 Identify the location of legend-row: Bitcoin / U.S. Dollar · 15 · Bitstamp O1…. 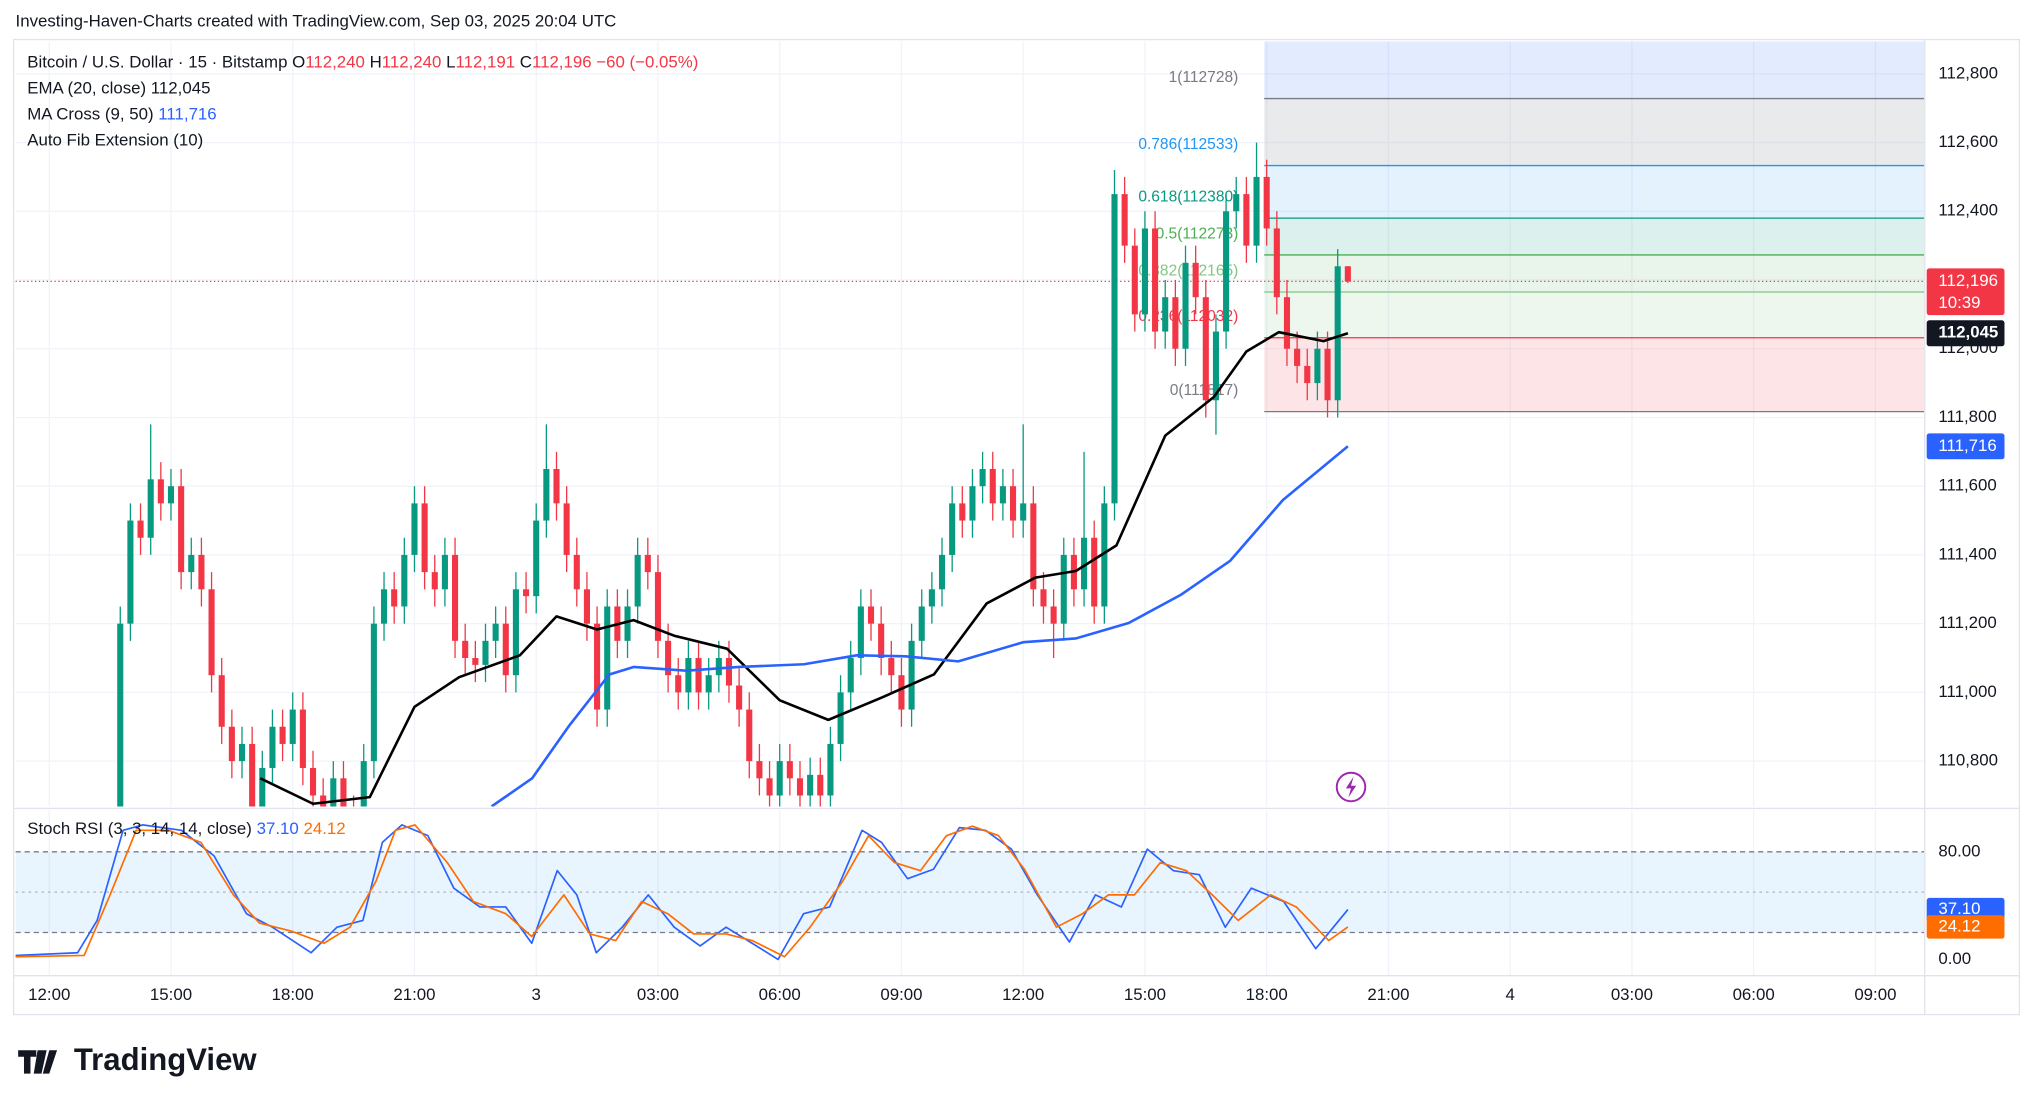
(362, 62).